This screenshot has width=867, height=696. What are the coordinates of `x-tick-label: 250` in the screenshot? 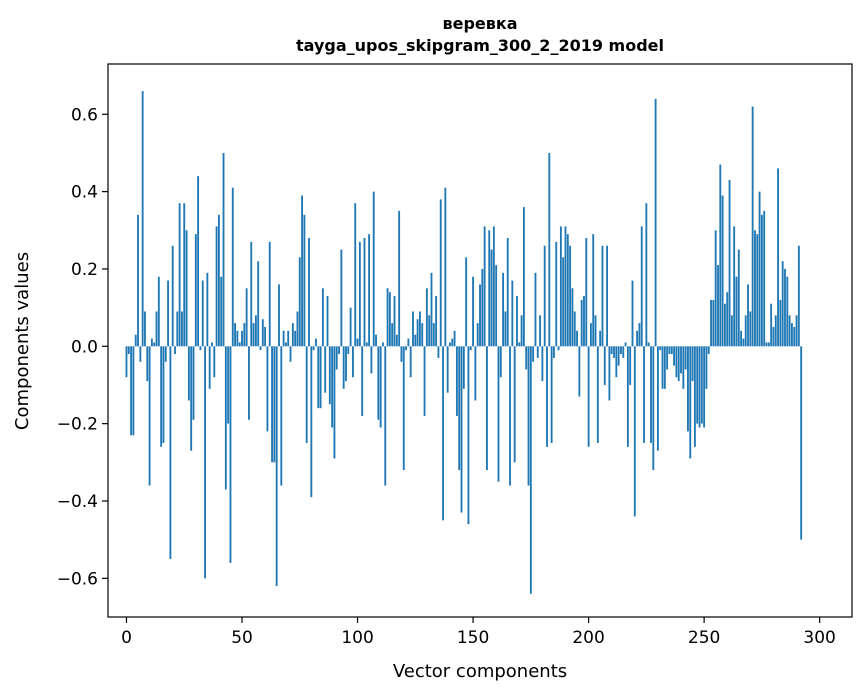 It's located at (704, 638).